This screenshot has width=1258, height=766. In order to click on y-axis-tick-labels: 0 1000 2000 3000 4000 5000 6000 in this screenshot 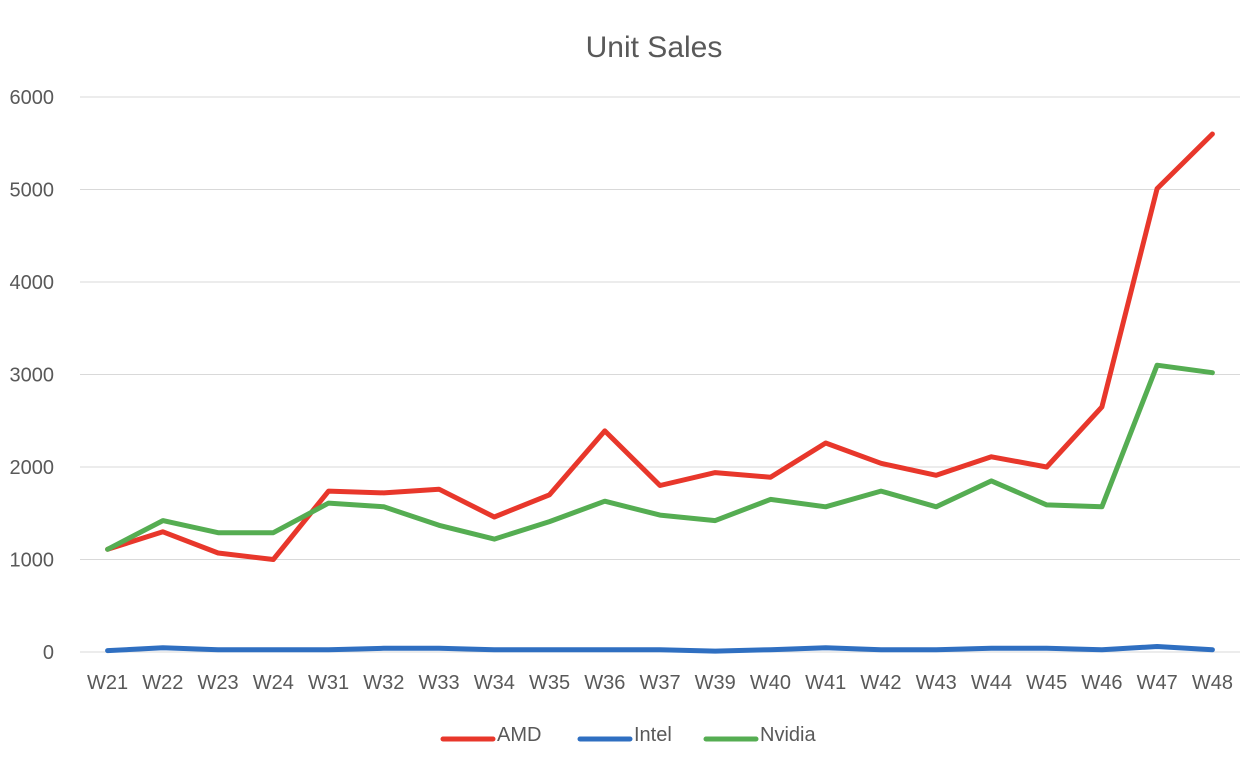, I will do `click(32, 375)`.